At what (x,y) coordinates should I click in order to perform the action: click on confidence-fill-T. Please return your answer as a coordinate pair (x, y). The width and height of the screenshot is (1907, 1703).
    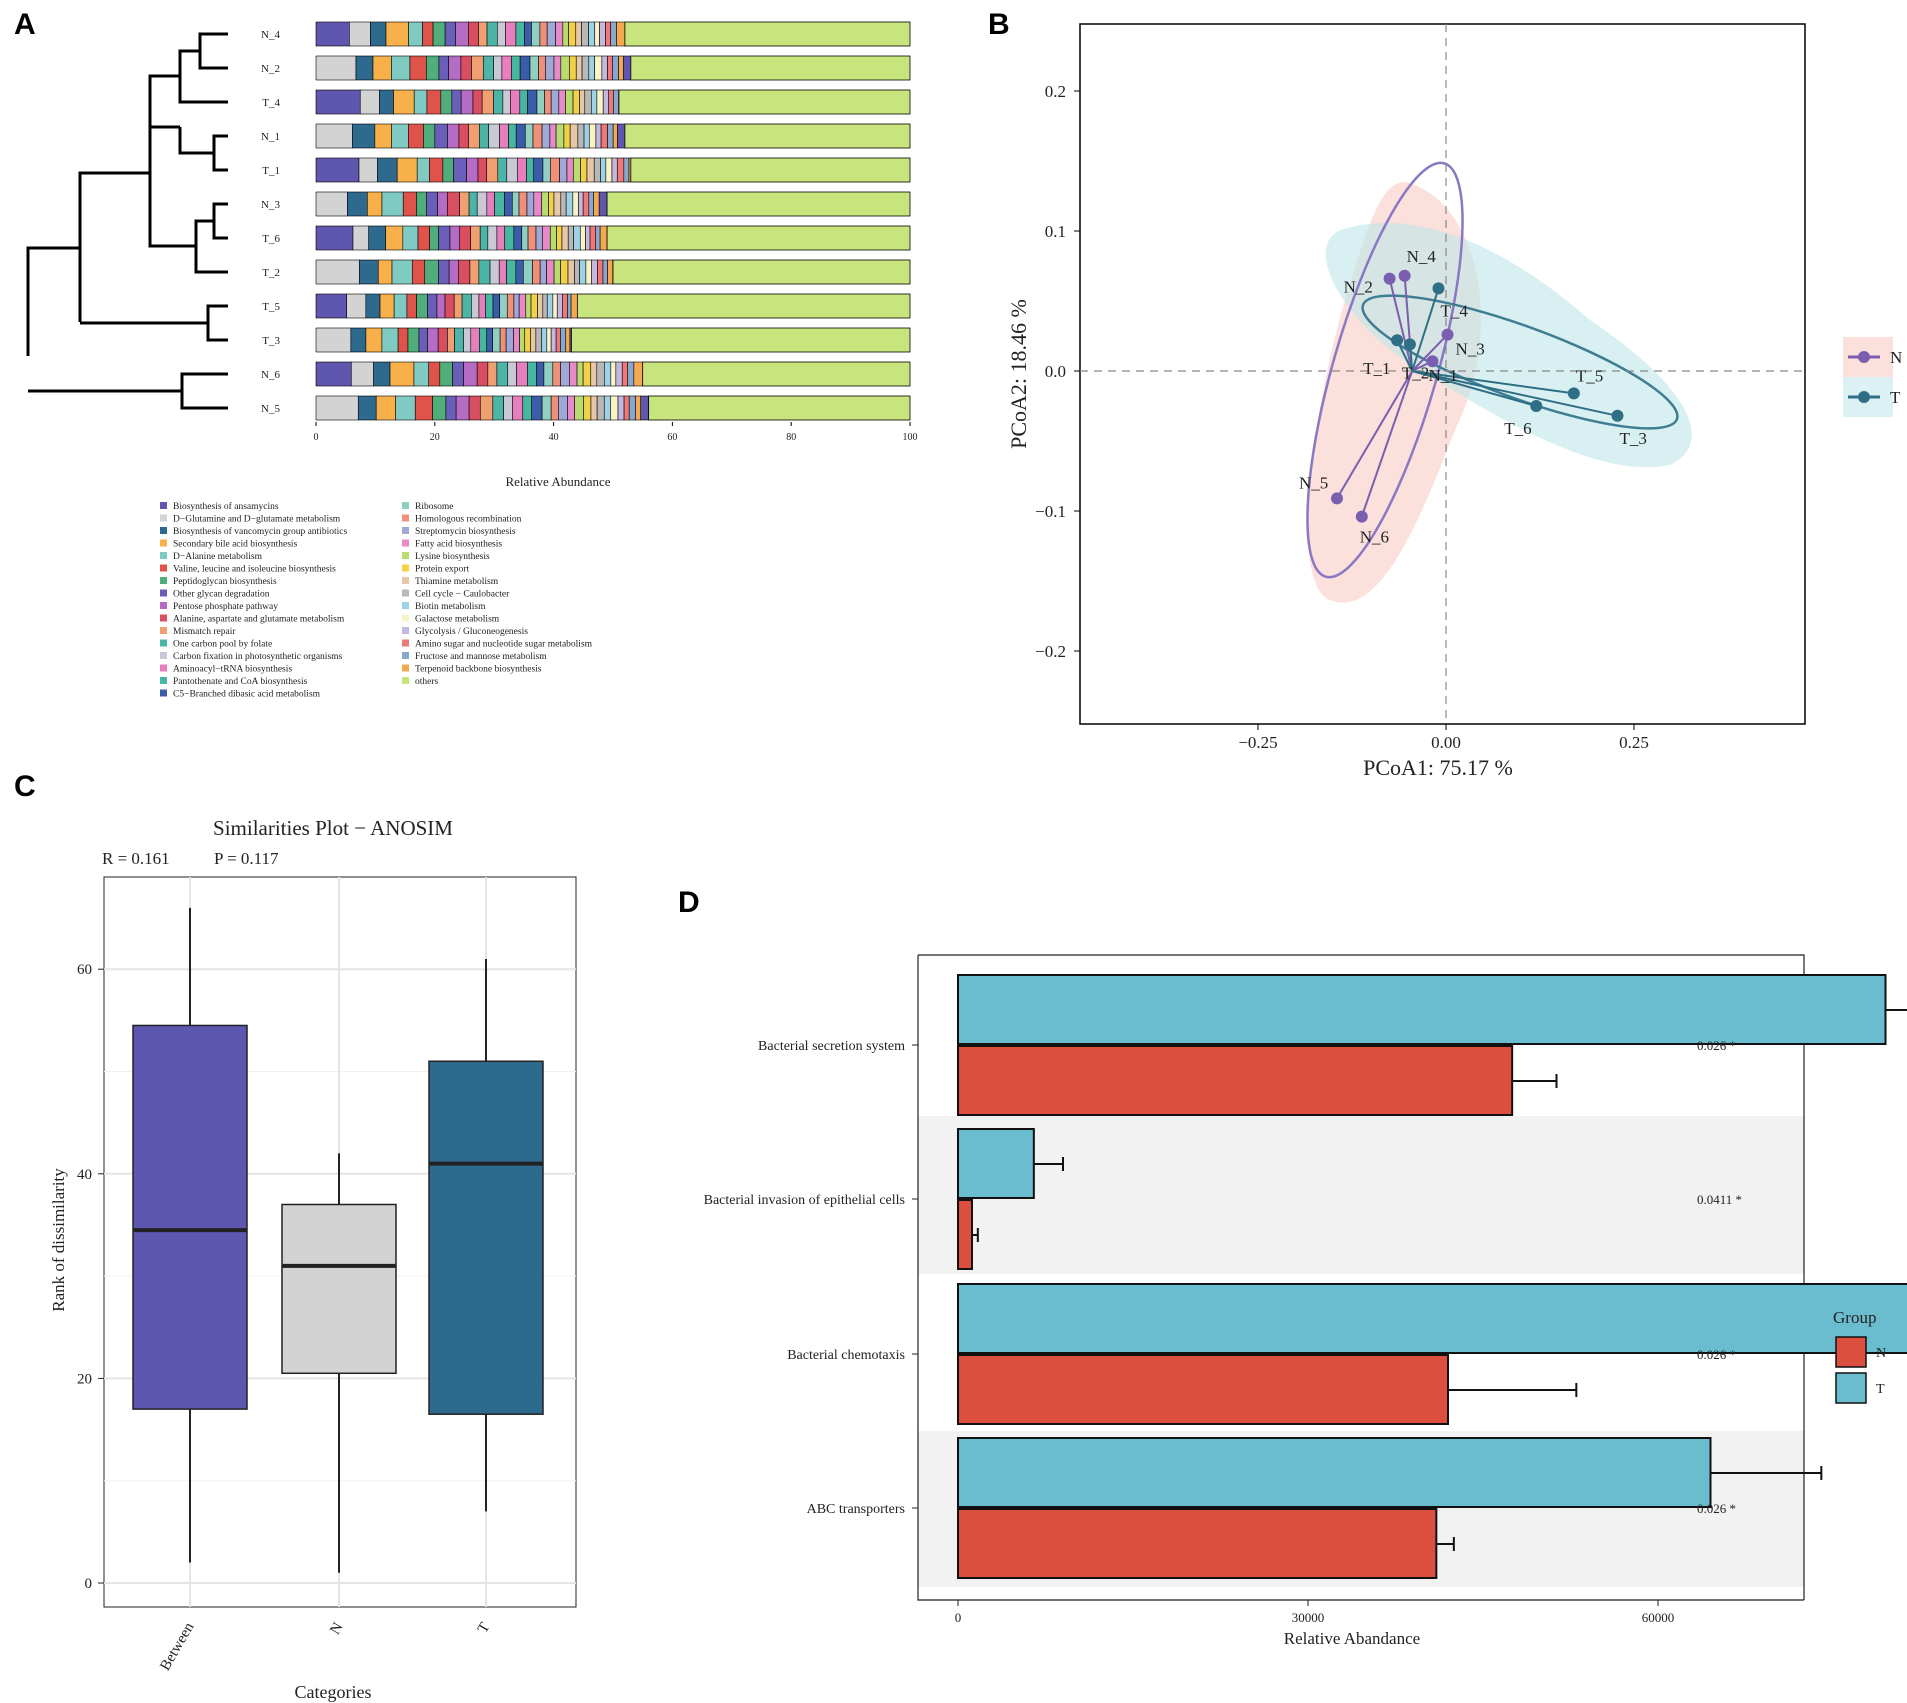
    Looking at the image, I should click on (1508, 345).